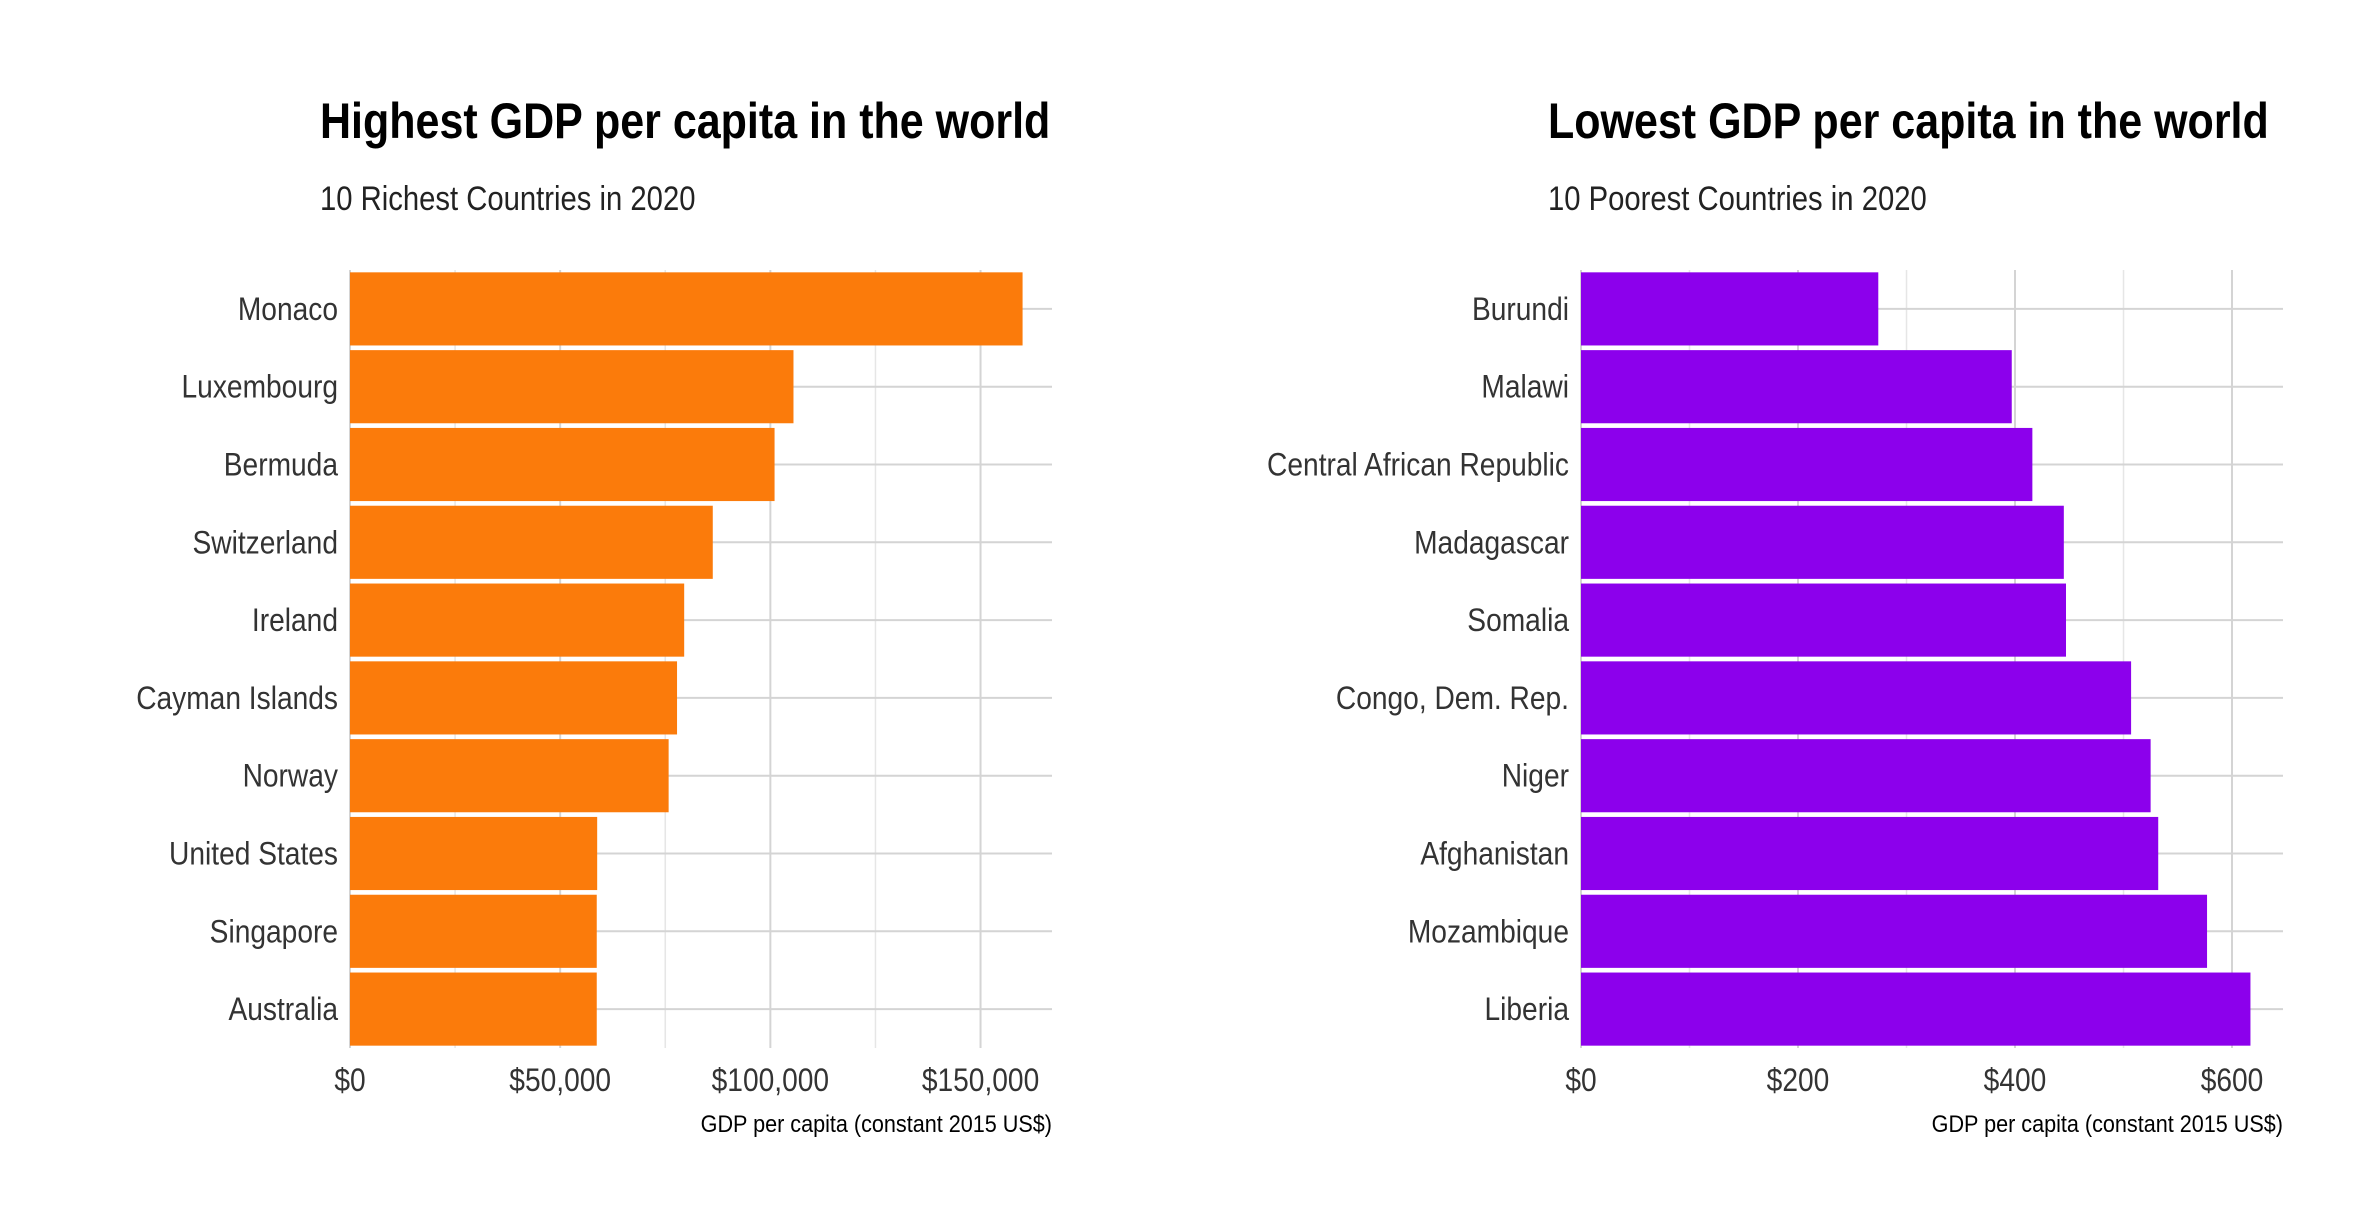 This screenshot has height=1230, width=2376. Describe the element at coordinates (2232, 1080) in the screenshot. I see `poor-x-tick-label-3: $600` at that location.